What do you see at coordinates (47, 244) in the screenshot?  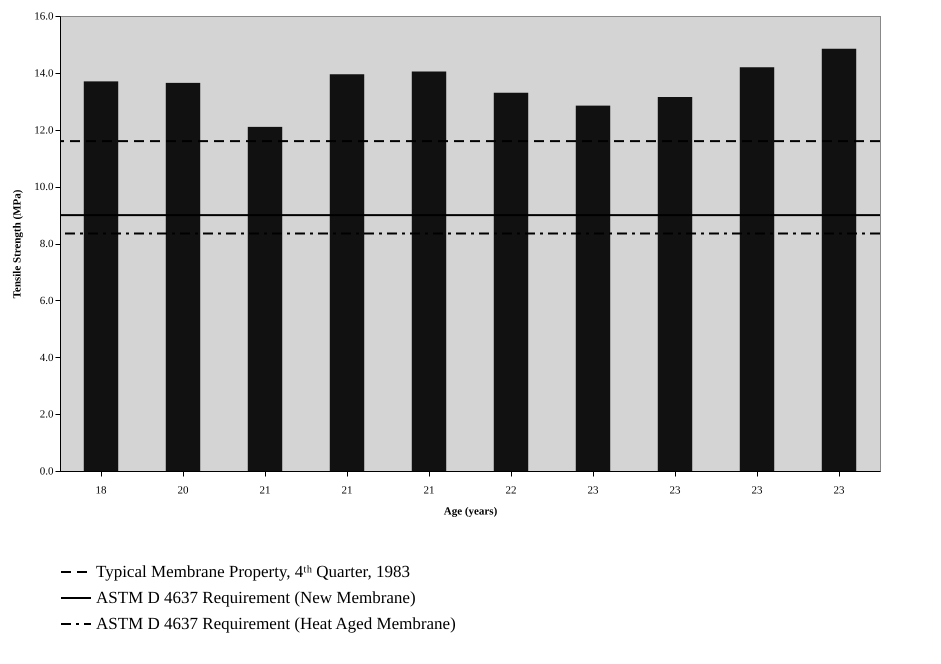 I see `y-tick-label: 8.0` at bounding box center [47, 244].